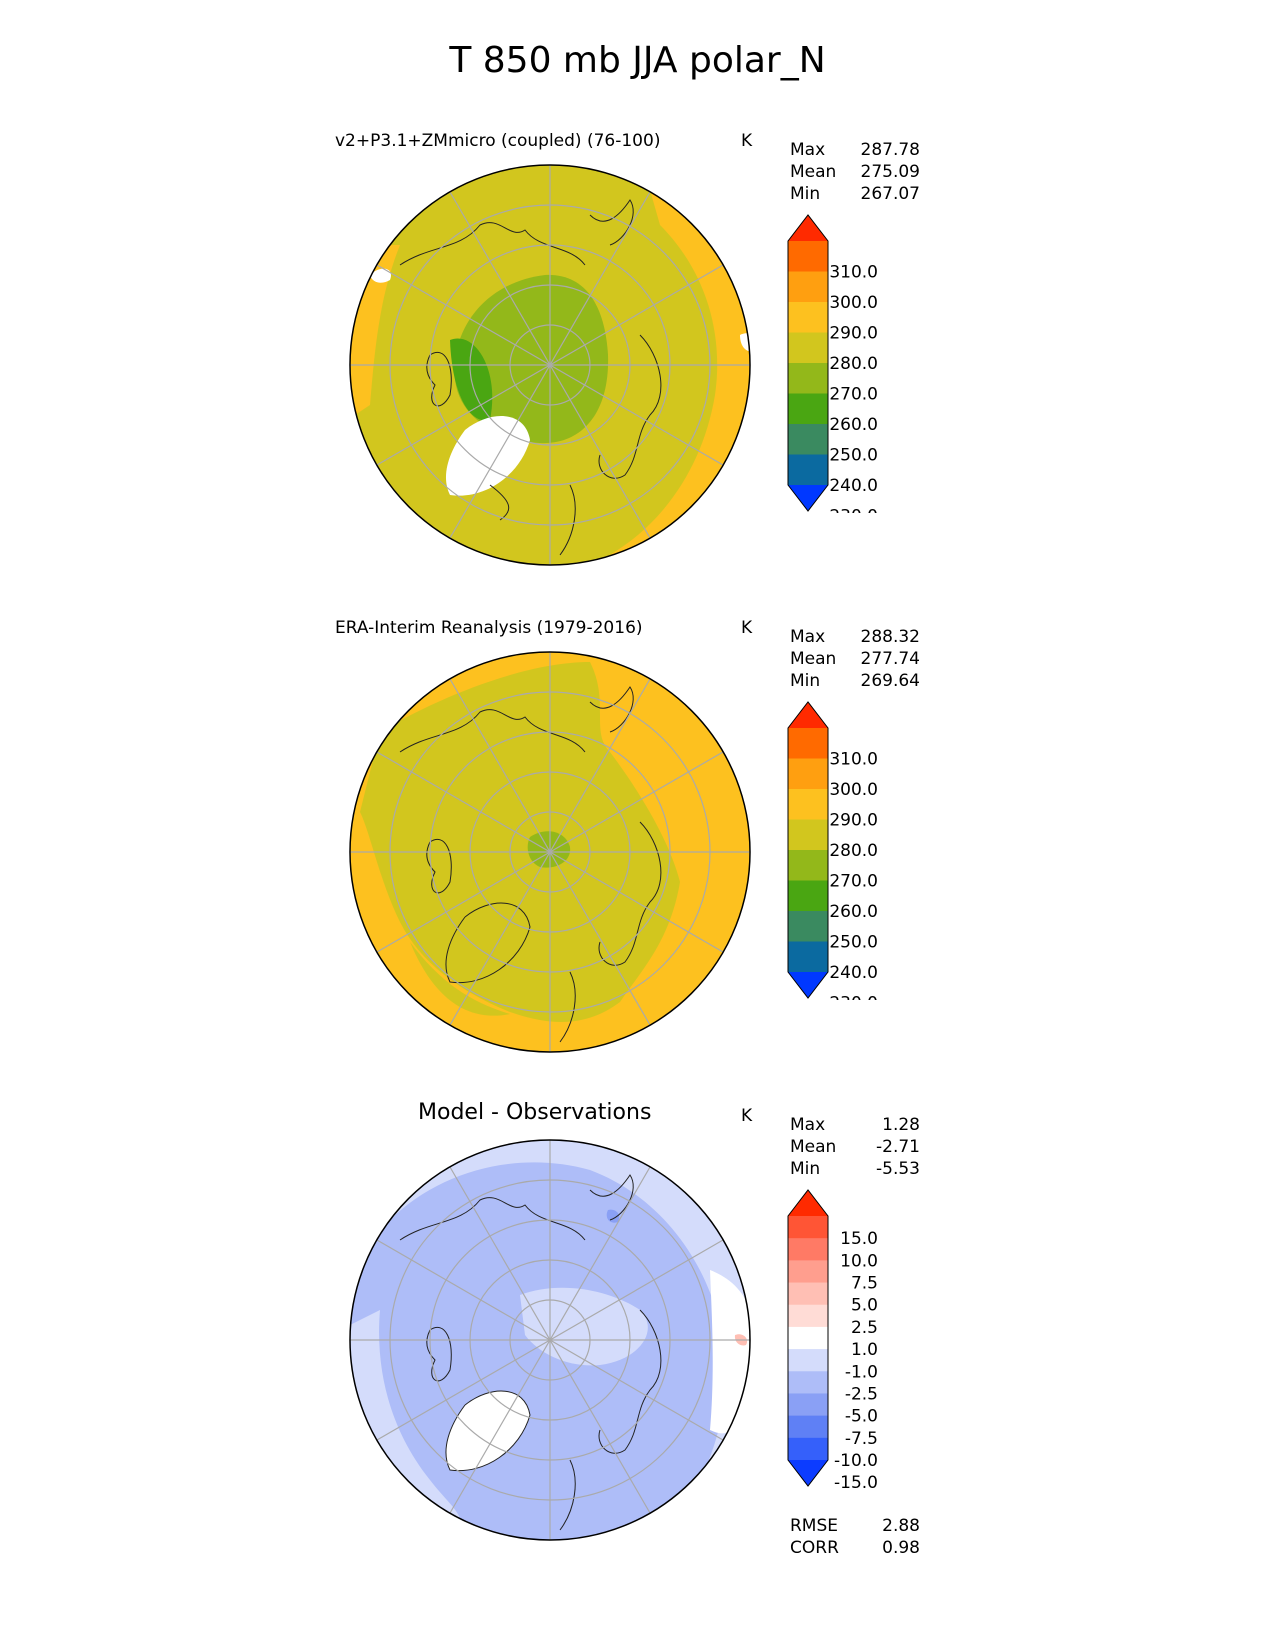 Image resolution: width=1275 pixels, height=1650 pixels. I want to click on colorbar-tick-label: 15.0, so click(859, 1239).